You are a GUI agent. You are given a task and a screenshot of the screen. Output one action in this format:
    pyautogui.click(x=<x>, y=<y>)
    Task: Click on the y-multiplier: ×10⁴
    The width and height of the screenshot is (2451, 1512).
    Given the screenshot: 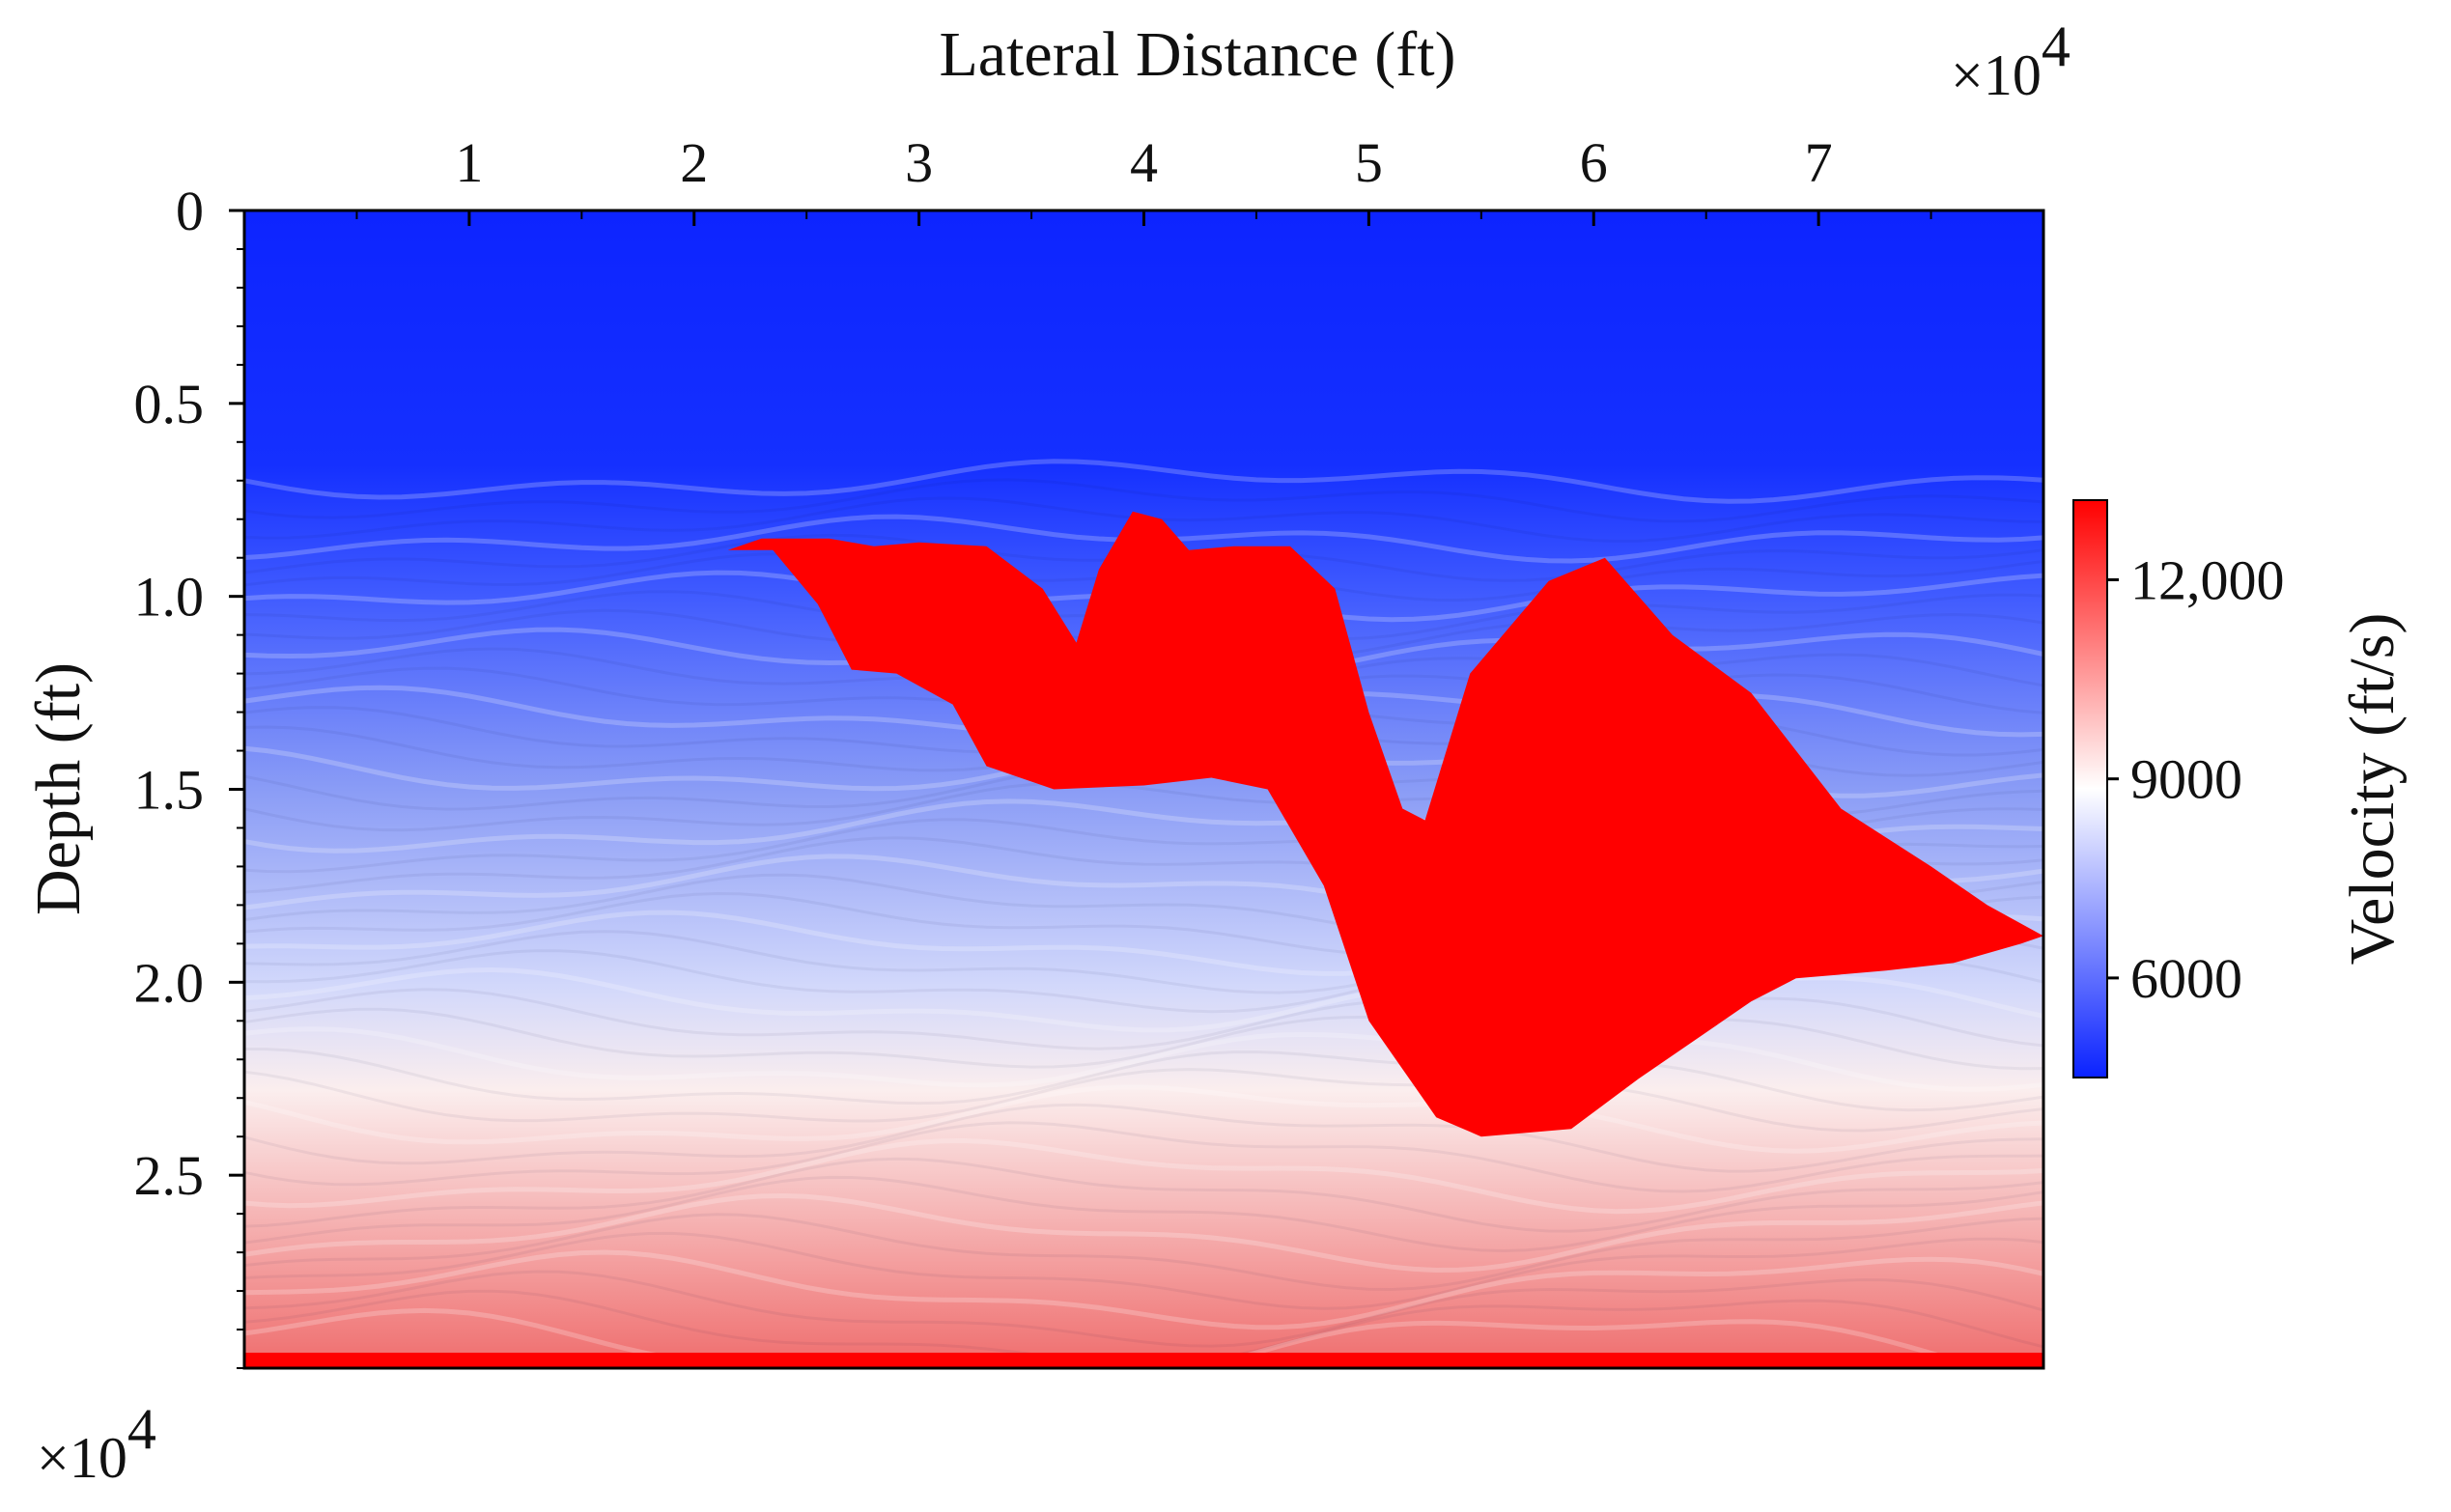 What is the action you would take?
    pyautogui.click(x=96, y=1444)
    